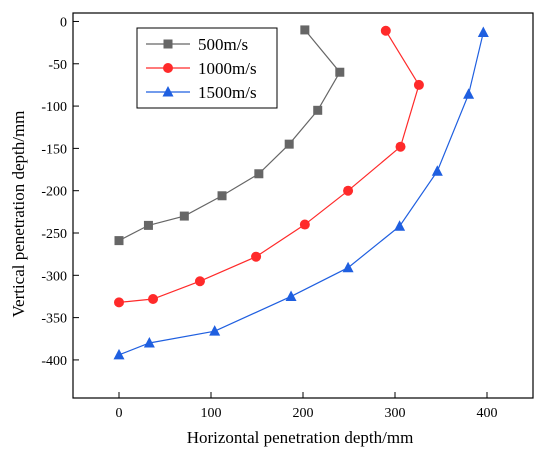 The width and height of the screenshot is (550, 456). What do you see at coordinates (54, 234) in the screenshot?
I see `y-tick-label: -250` at bounding box center [54, 234].